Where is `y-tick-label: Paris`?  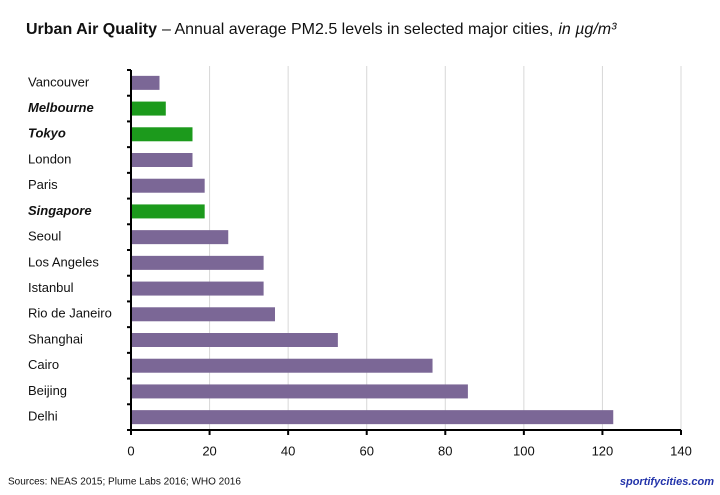 y-tick-label: Paris is located at coordinates (43, 184).